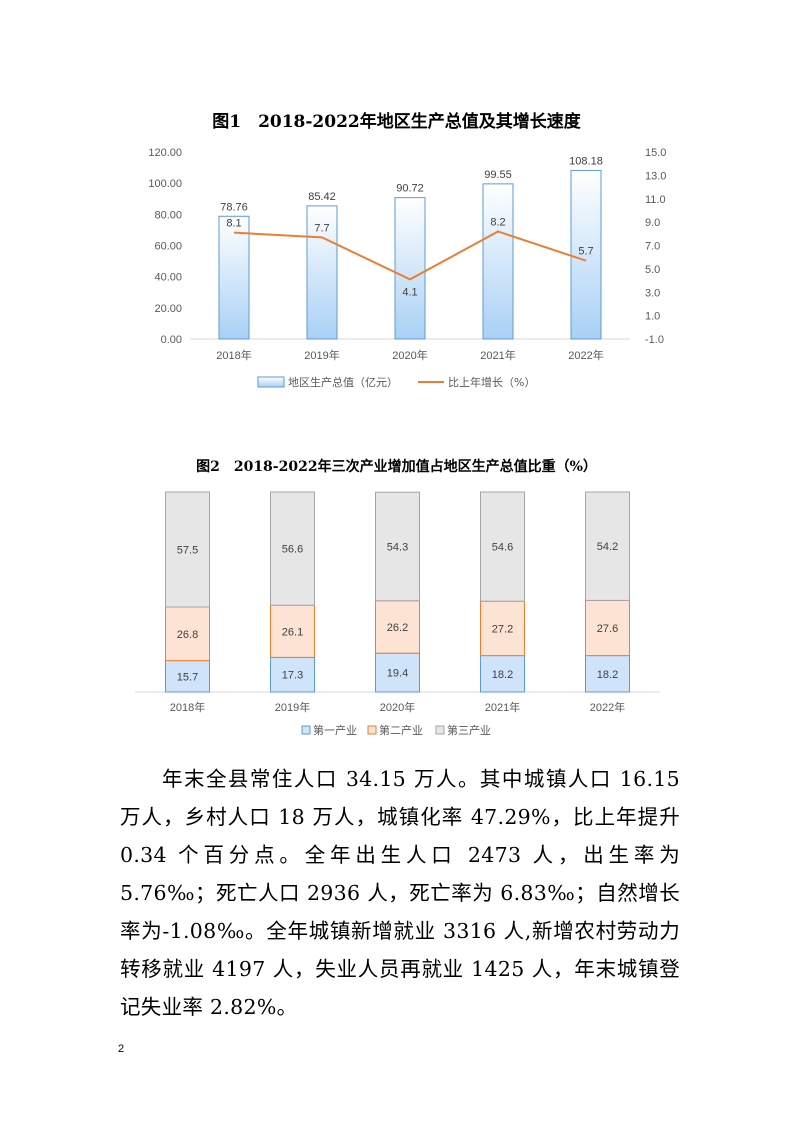 The image size is (793, 1122). What do you see at coordinates (168, 309) in the screenshot?
I see `y-tick-label: 20.00` at bounding box center [168, 309].